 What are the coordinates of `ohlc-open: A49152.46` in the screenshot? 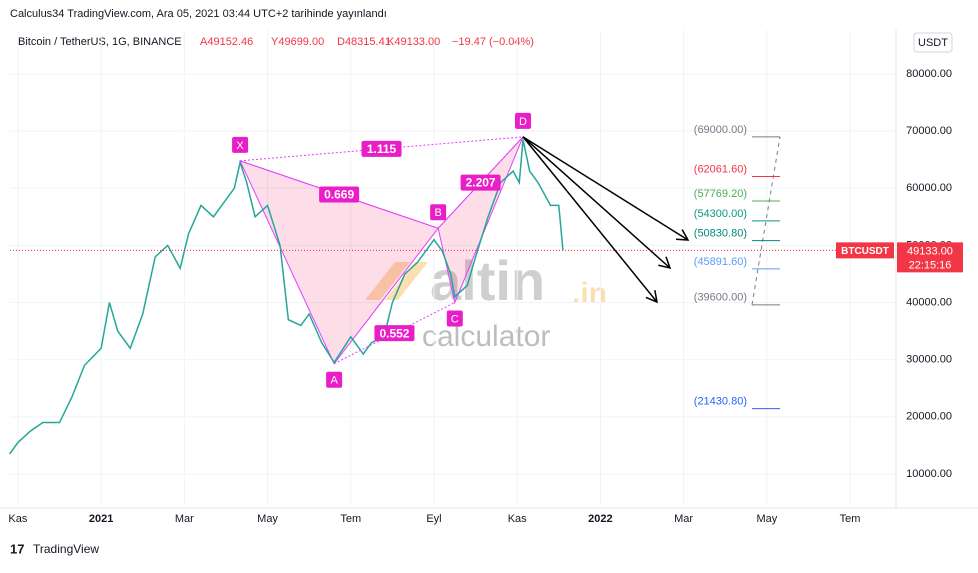 It's located at (226, 42).